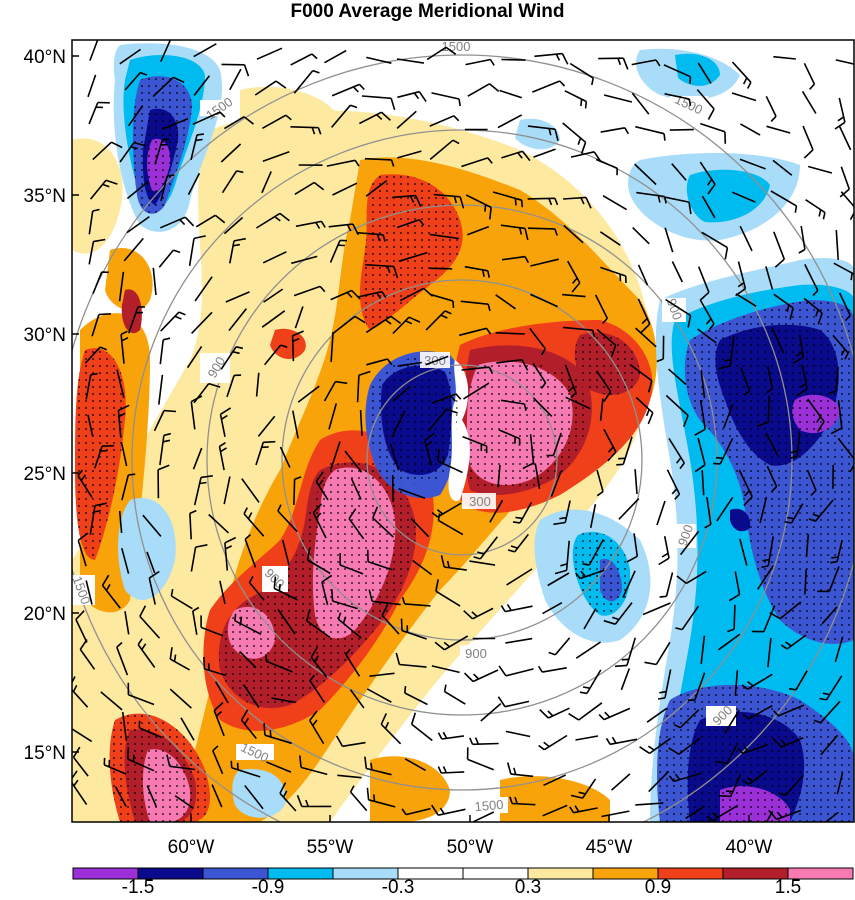 This screenshot has height=900, width=855. Describe the element at coordinates (740, 520) in the screenshot. I see `shade-negative-max` at that location.